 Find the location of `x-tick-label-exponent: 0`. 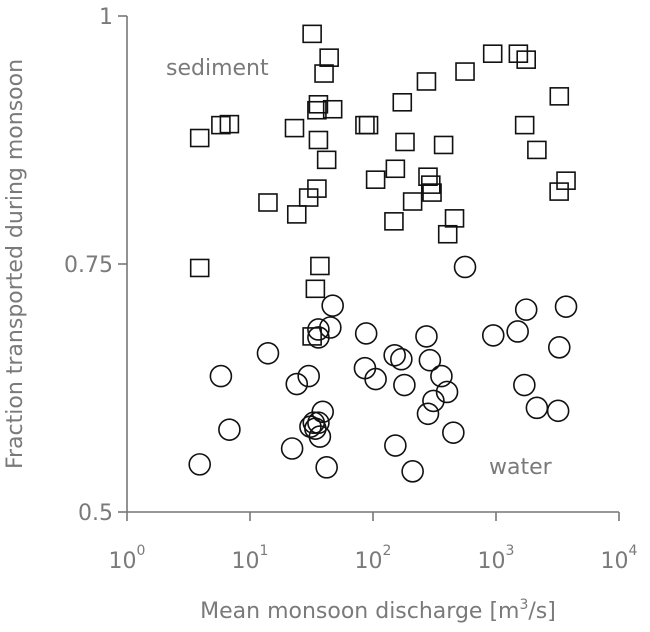

x-tick-label-exponent: 0 is located at coordinates (141, 551).